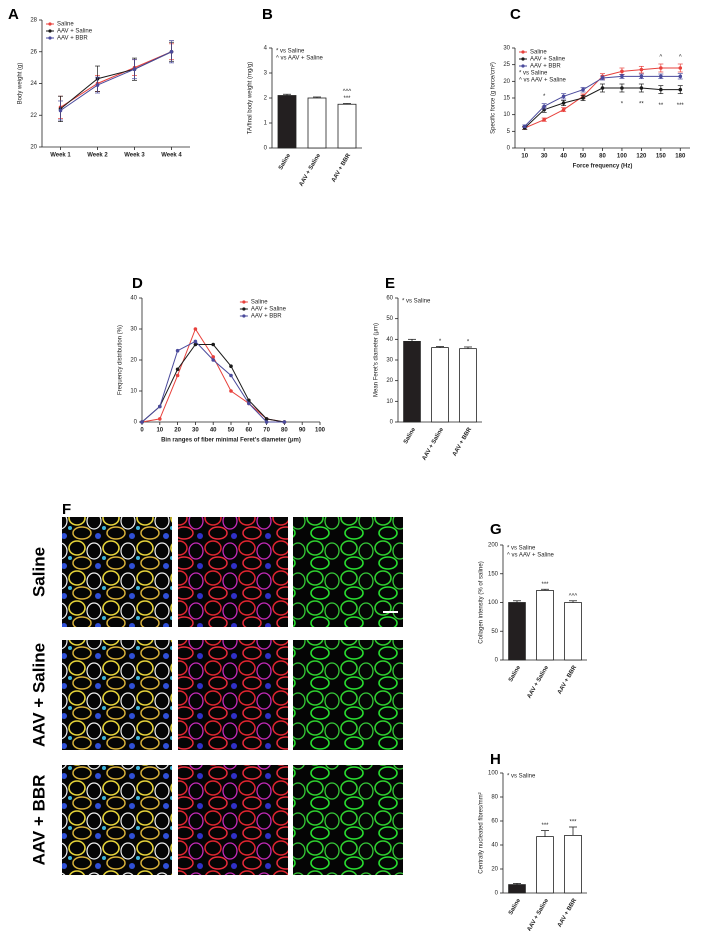 The height and width of the screenshot is (931, 709). Describe the element at coordinates (493, 574) in the screenshot. I see `y-tick-label: 150` at that location.